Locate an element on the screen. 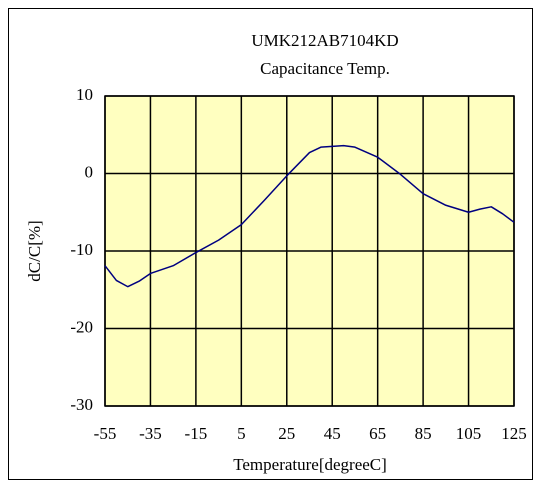  x-tick-label: -15 is located at coordinates (196, 433).